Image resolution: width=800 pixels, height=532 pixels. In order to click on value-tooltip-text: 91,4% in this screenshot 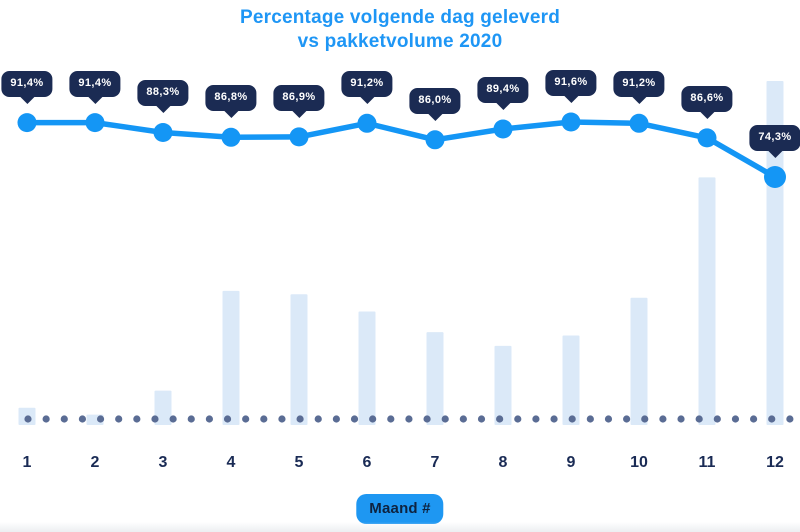, I will do `click(27, 82)`.